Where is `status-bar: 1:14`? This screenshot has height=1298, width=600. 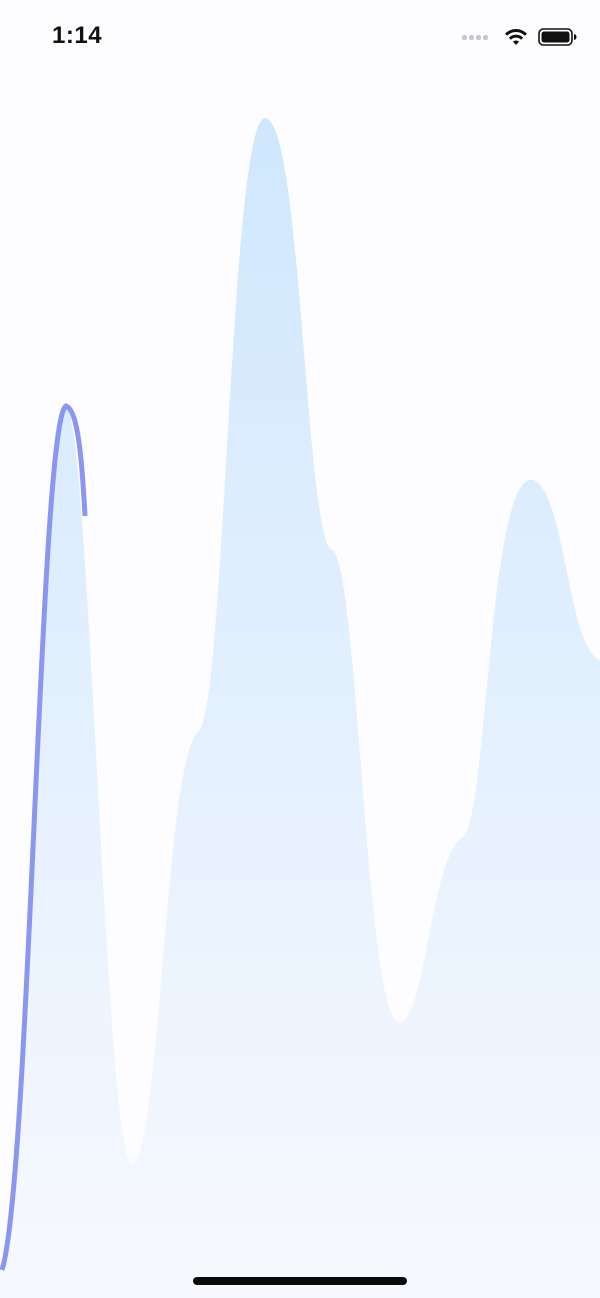 status-bar: 1:14 is located at coordinates (300, 38).